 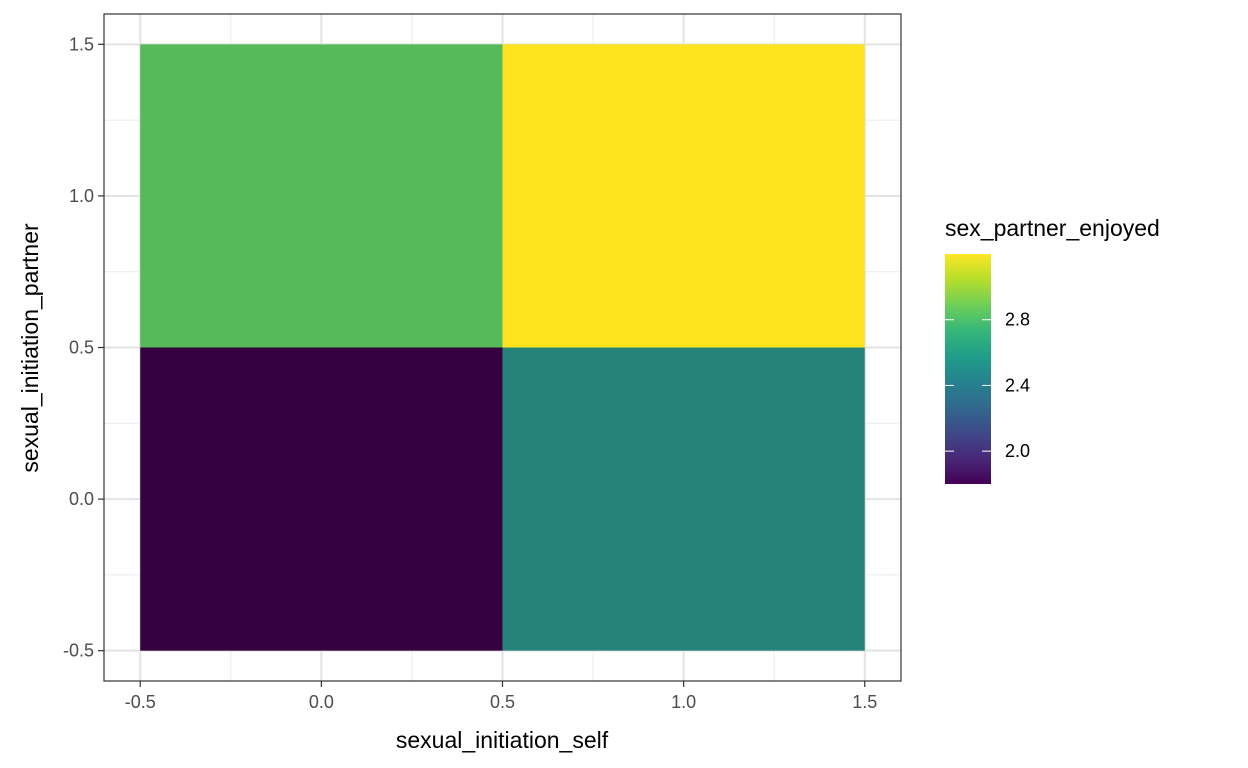 What do you see at coordinates (1052, 349) in the screenshot?
I see `legend: sex_partner_enjoyed 2.0 2.4 2.8` at bounding box center [1052, 349].